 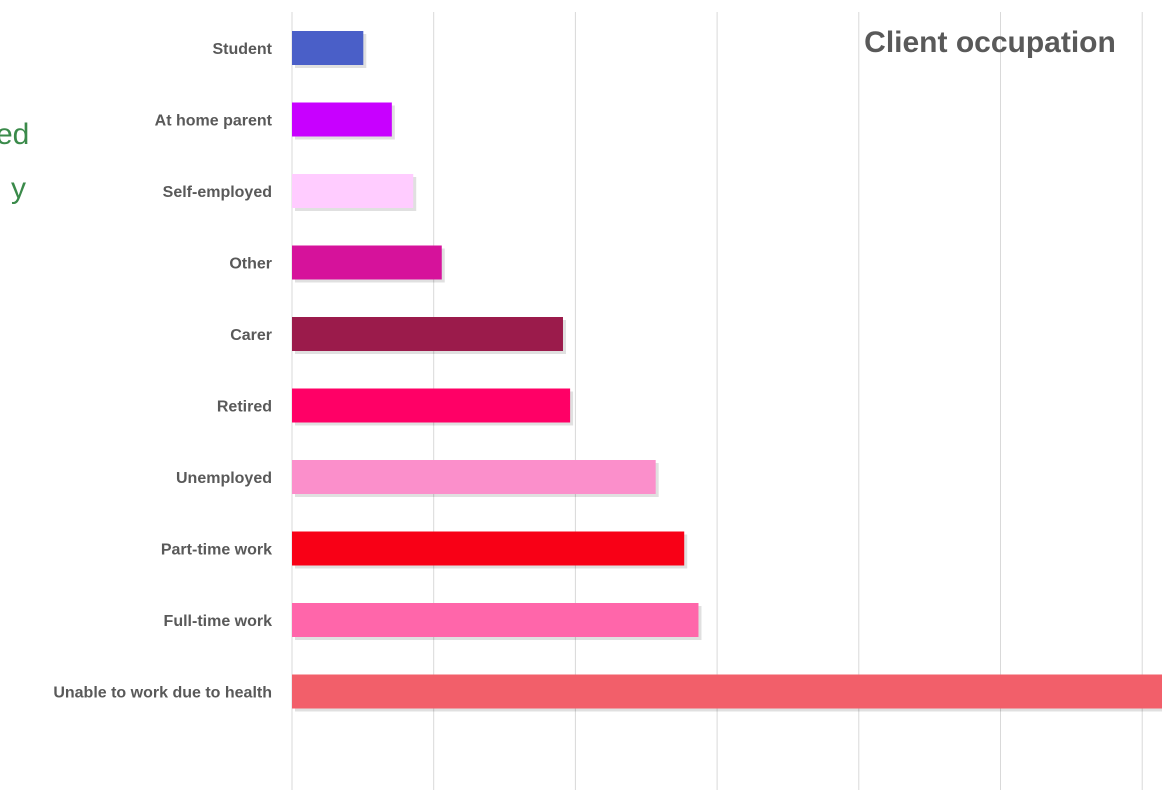 What do you see at coordinates (15, 134) in the screenshot?
I see `cropped-text-fragment: ed` at bounding box center [15, 134].